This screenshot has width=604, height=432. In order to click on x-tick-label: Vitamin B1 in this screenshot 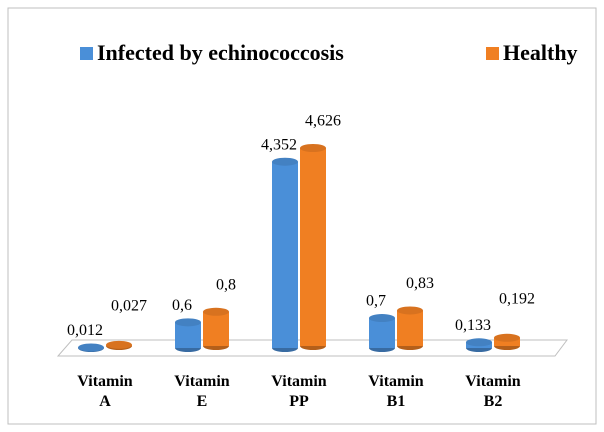, I will do `click(396, 391)`.